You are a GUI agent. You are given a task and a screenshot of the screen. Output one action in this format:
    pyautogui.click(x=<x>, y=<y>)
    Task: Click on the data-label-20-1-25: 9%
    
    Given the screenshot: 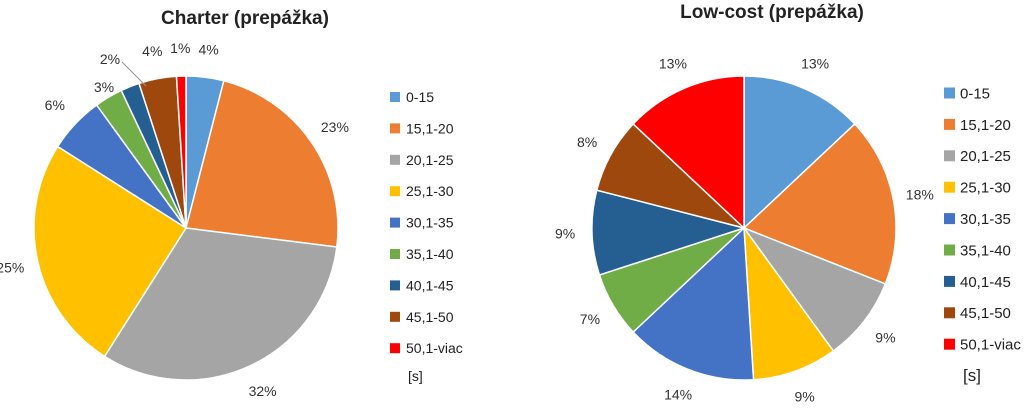 What is the action you would take?
    pyautogui.click(x=885, y=338)
    